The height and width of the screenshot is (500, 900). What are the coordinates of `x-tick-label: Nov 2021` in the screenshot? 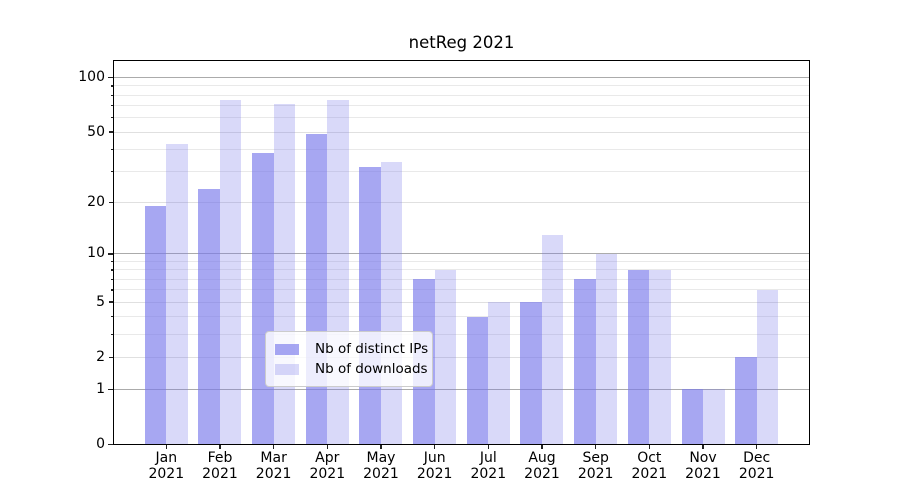 It's located at (703, 466).